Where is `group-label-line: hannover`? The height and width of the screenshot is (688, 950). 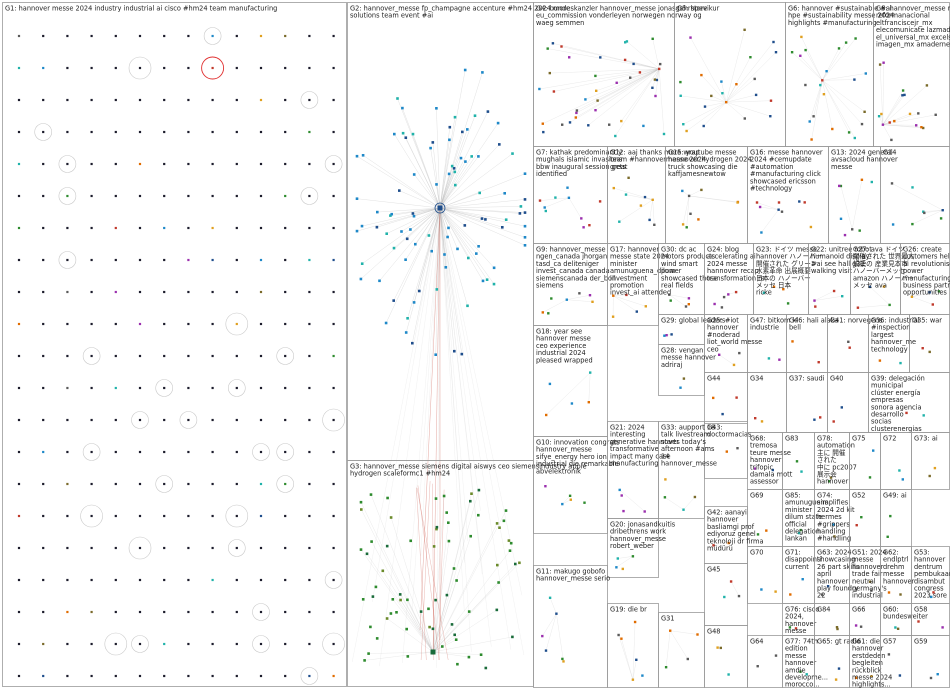 group-label-line: hannover is located at coordinates (766, 460).